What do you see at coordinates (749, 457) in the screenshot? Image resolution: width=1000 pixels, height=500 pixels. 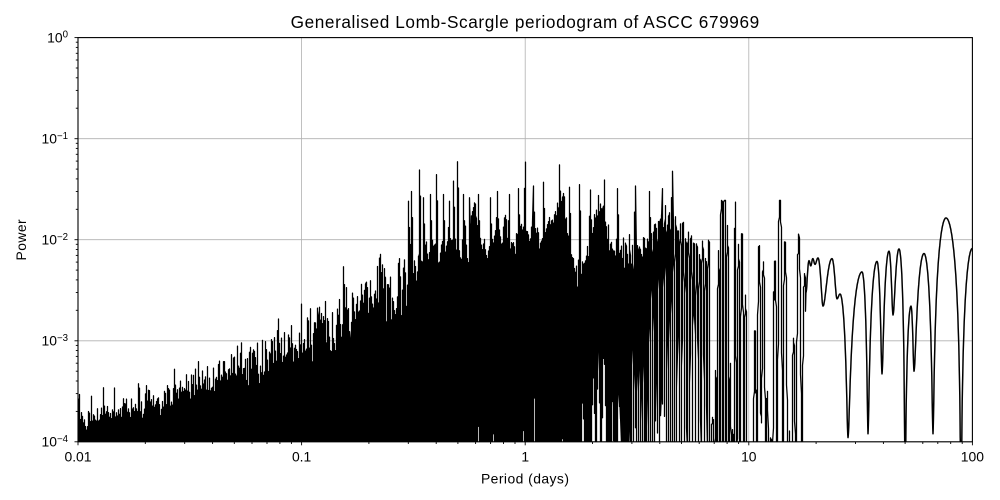 I see `svg-text: 10` at bounding box center [749, 457].